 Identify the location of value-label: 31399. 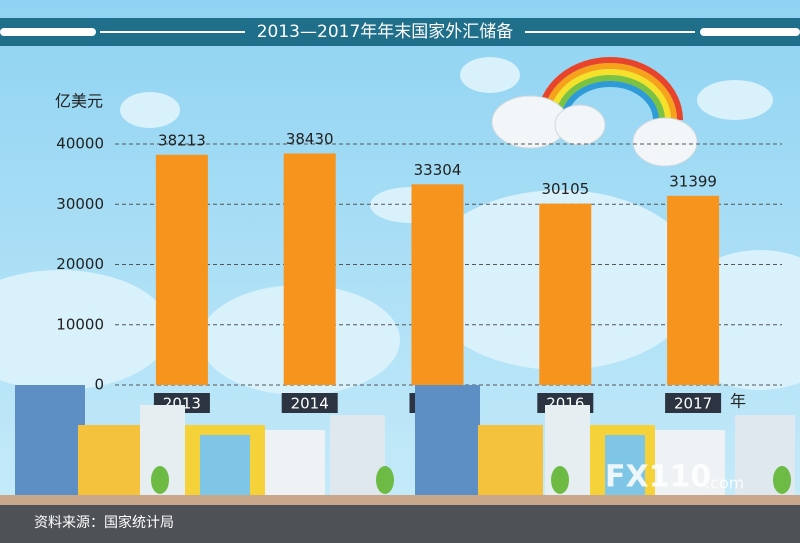
(693, 181).